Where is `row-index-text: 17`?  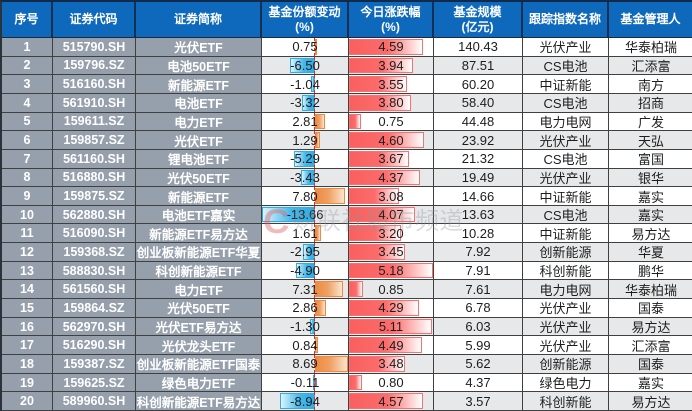 row-index-text: 17 is located at coordinates (27, 345).